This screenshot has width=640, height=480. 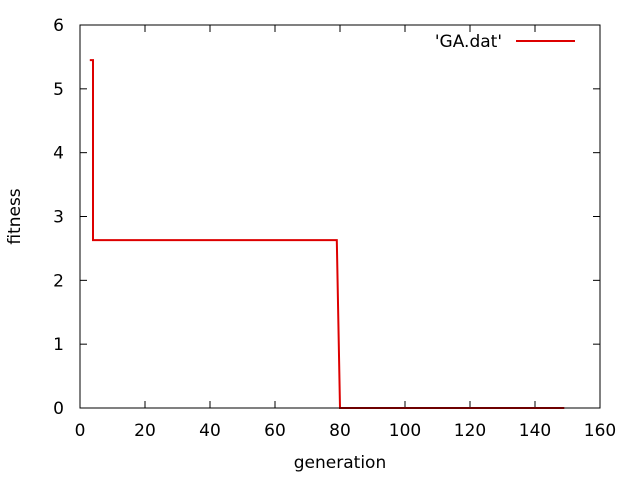 I want to click on y-tick-label: 1, so click(x=58, y=345).